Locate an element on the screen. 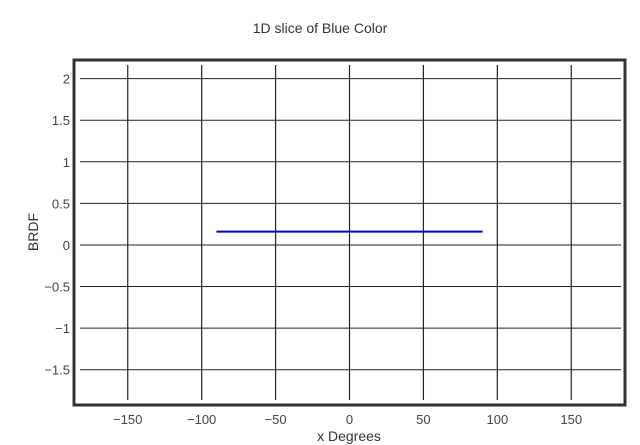 The image size is (640, 445). x-tick-label: −50 is located at coordinates (276, 419).